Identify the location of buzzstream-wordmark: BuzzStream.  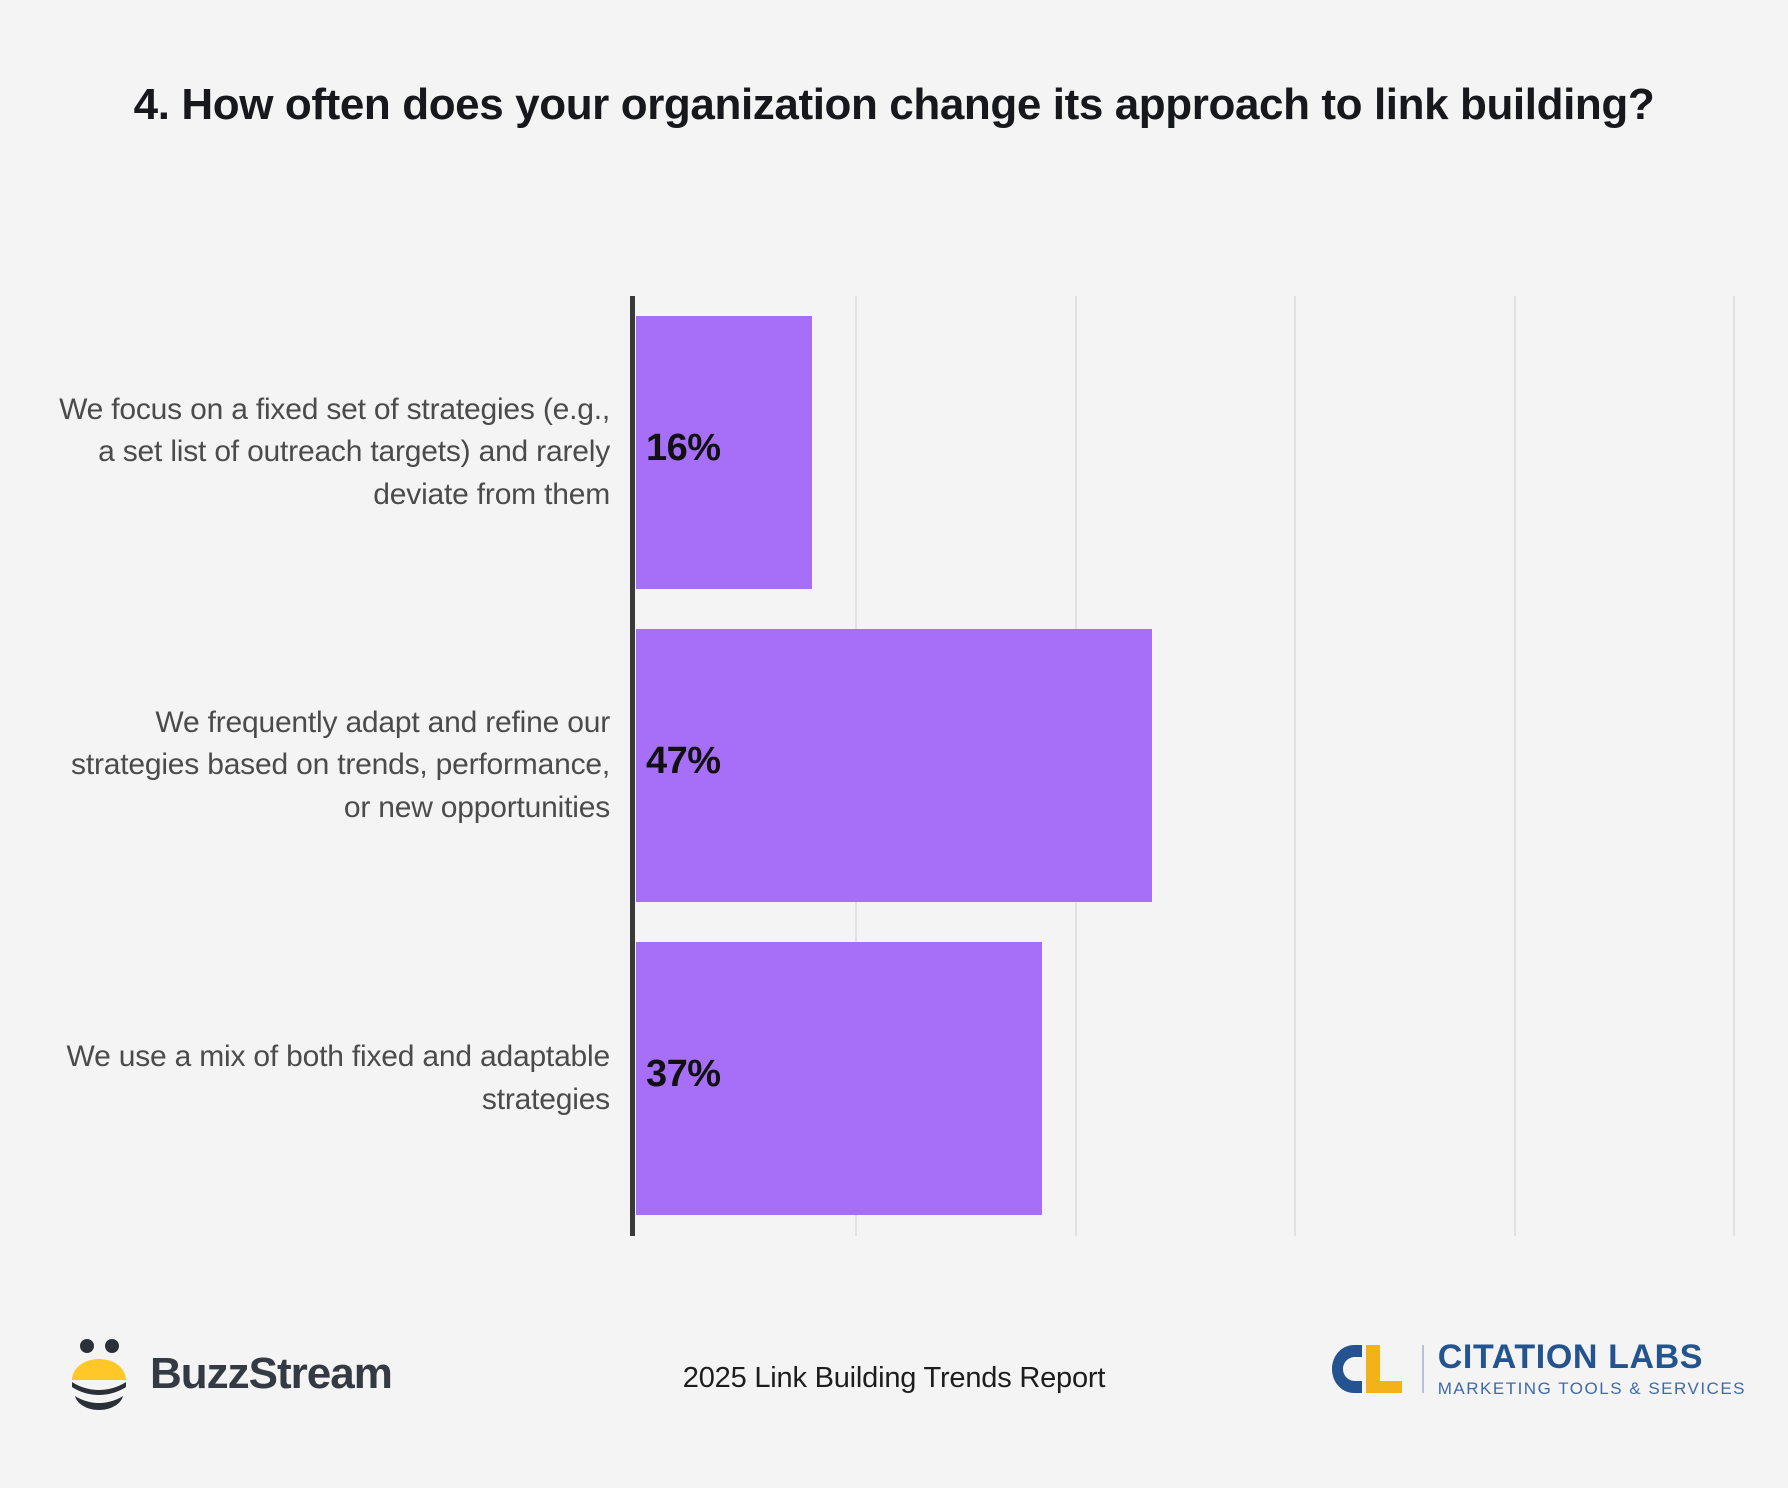
(271, 1373).